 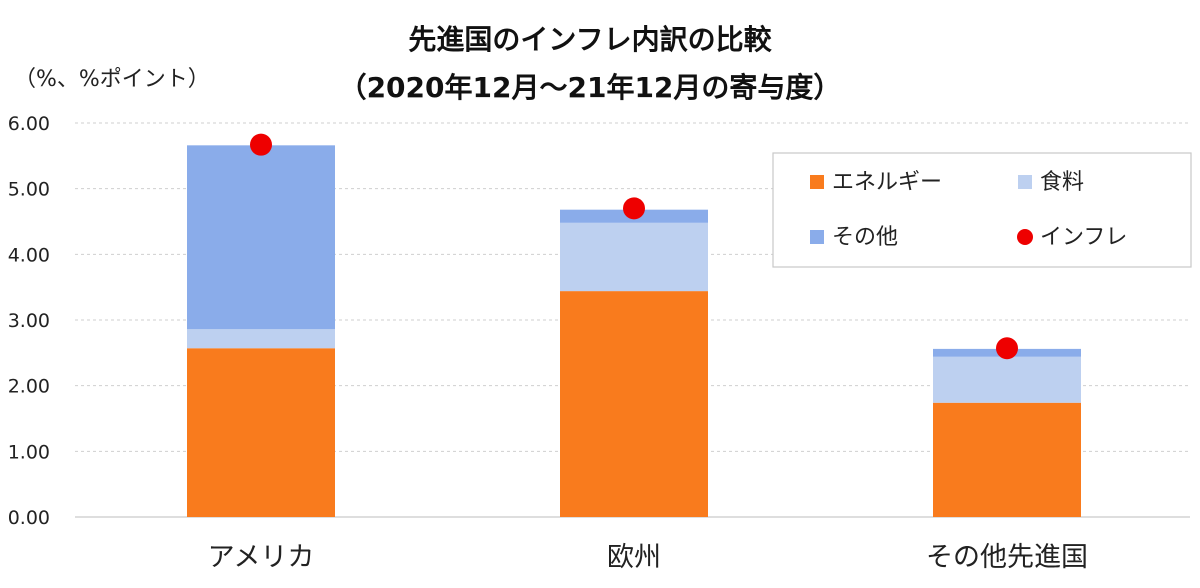 What do you see at coordinates (261, 237) in the screenshot?
I see `bar-segment-other` at bounding box center [261, 237].